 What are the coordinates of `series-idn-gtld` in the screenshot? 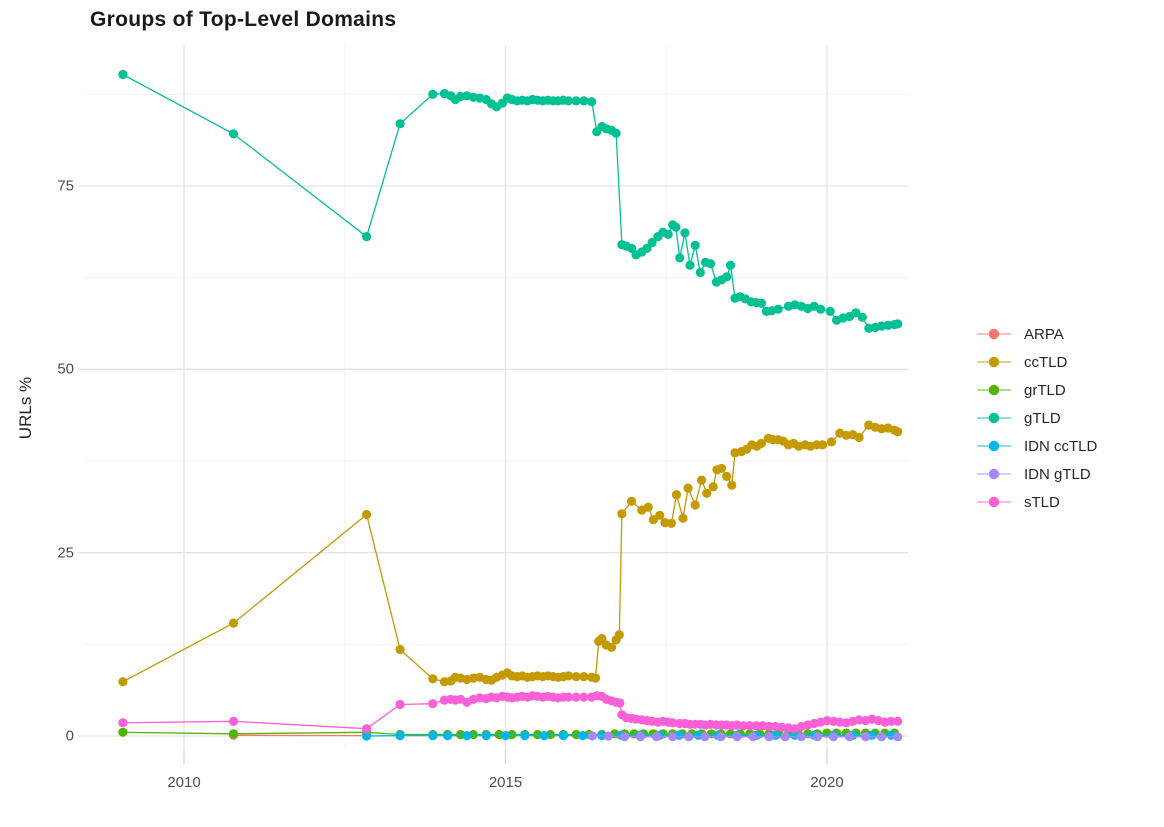 It's located at (745, 736).